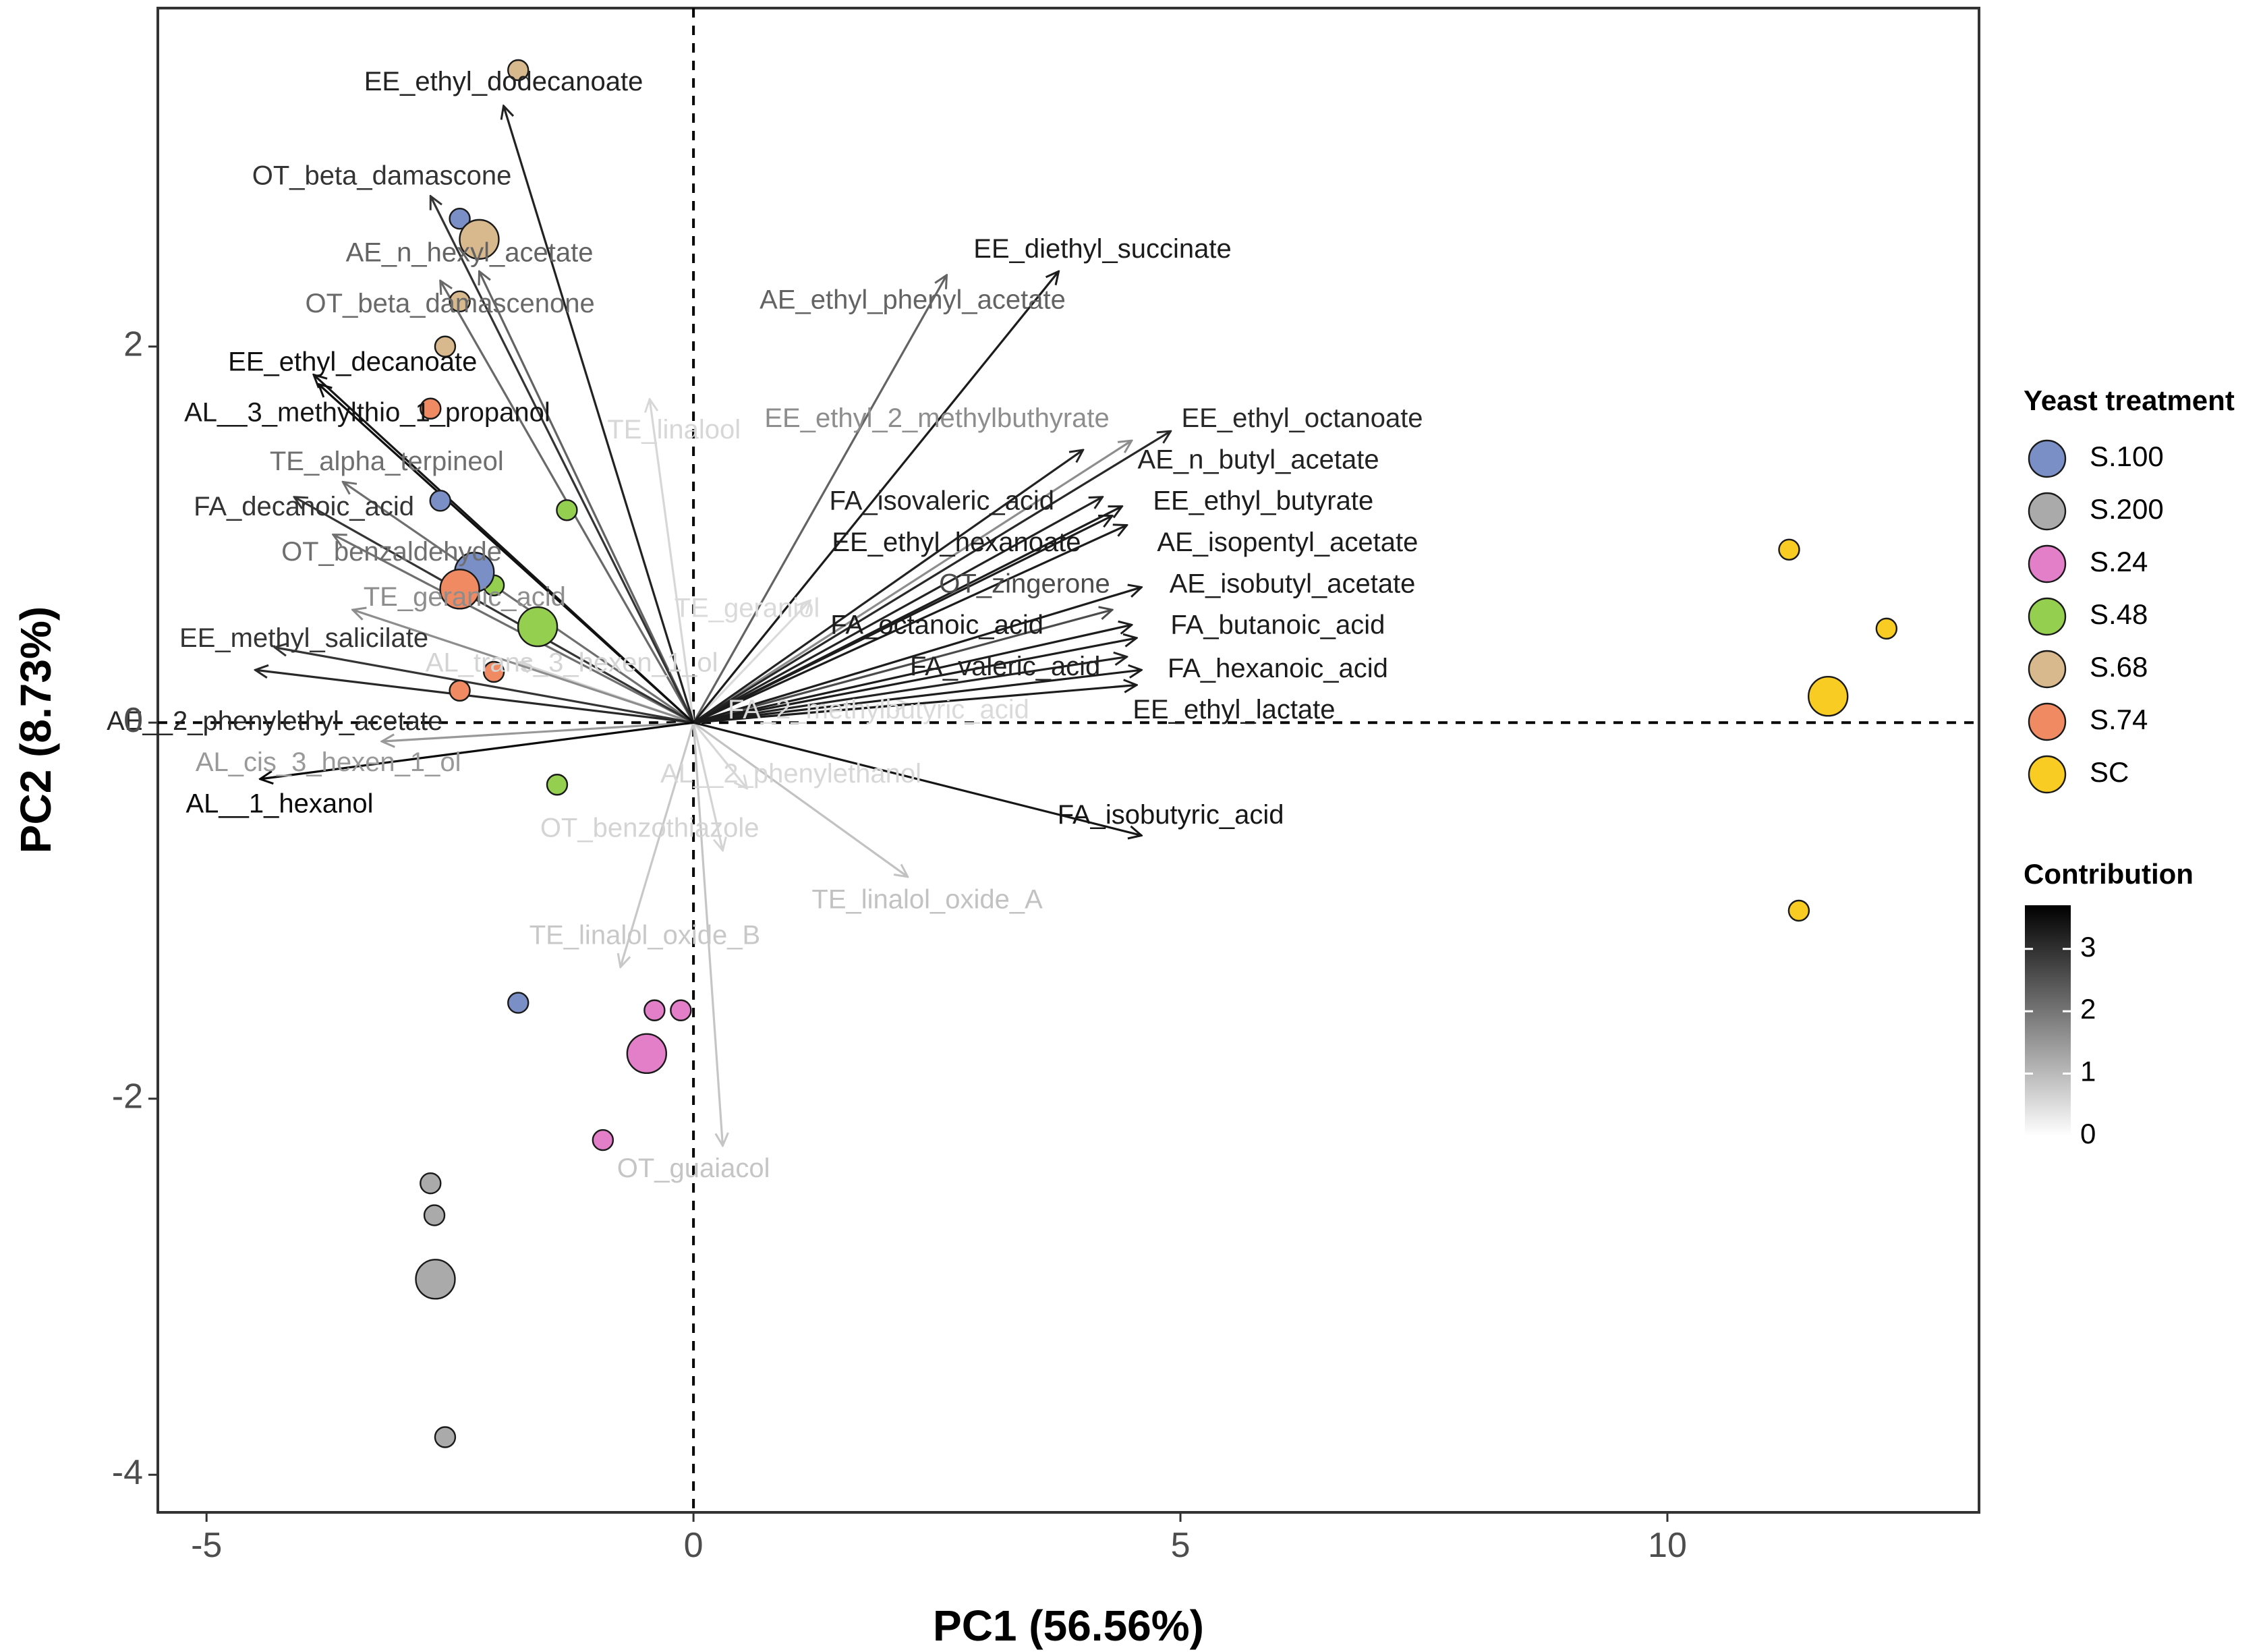 The image size is (2263, 1652). What do you see at coordinates (751, 662) in the screenshot?
I see `arrow-te-geraniol` at bounding box center [751, 662].